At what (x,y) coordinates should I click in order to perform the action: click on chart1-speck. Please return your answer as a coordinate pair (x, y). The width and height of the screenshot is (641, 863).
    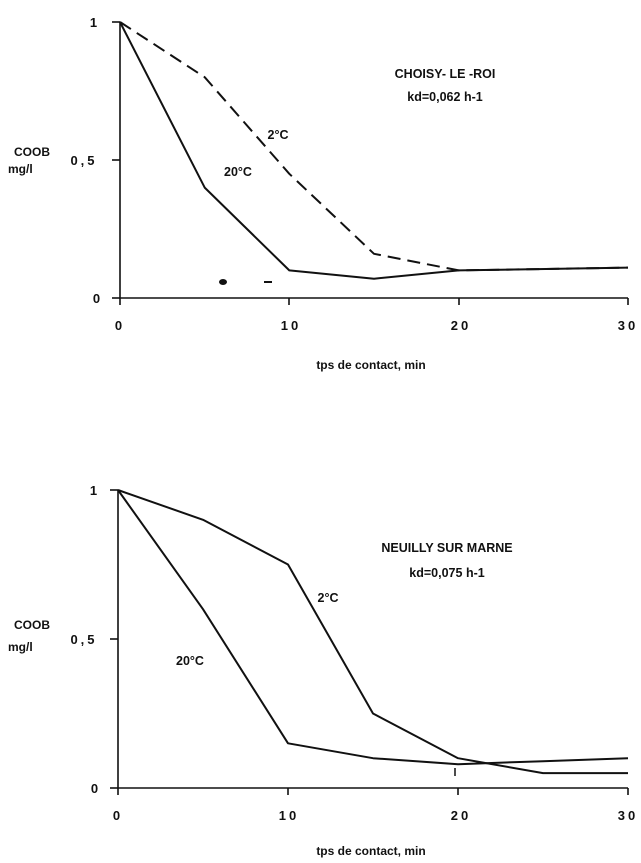
    Looking at the image, I should click on (223, 282).